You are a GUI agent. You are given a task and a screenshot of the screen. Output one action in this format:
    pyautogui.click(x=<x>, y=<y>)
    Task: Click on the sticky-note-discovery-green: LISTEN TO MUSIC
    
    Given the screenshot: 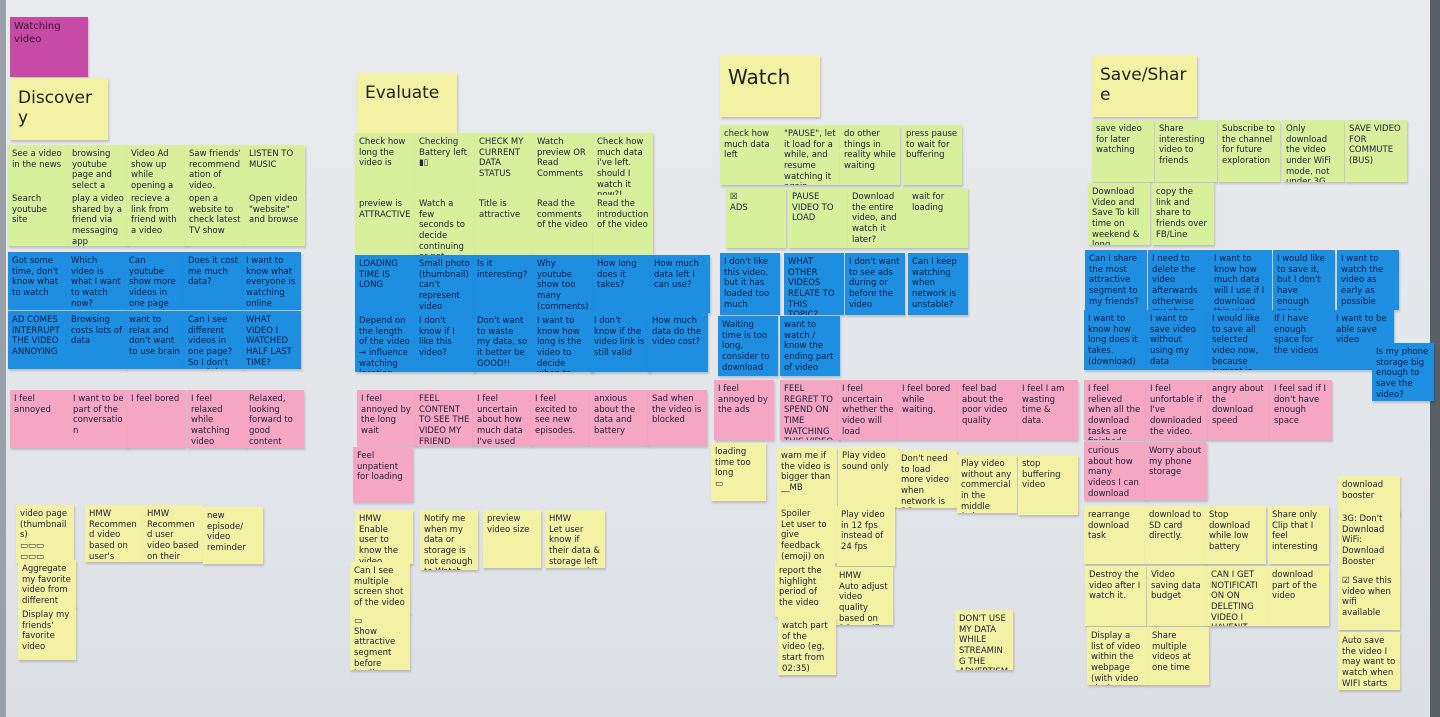 What is the action you would take?
    pyautogui.click(x=275, y=168)
    